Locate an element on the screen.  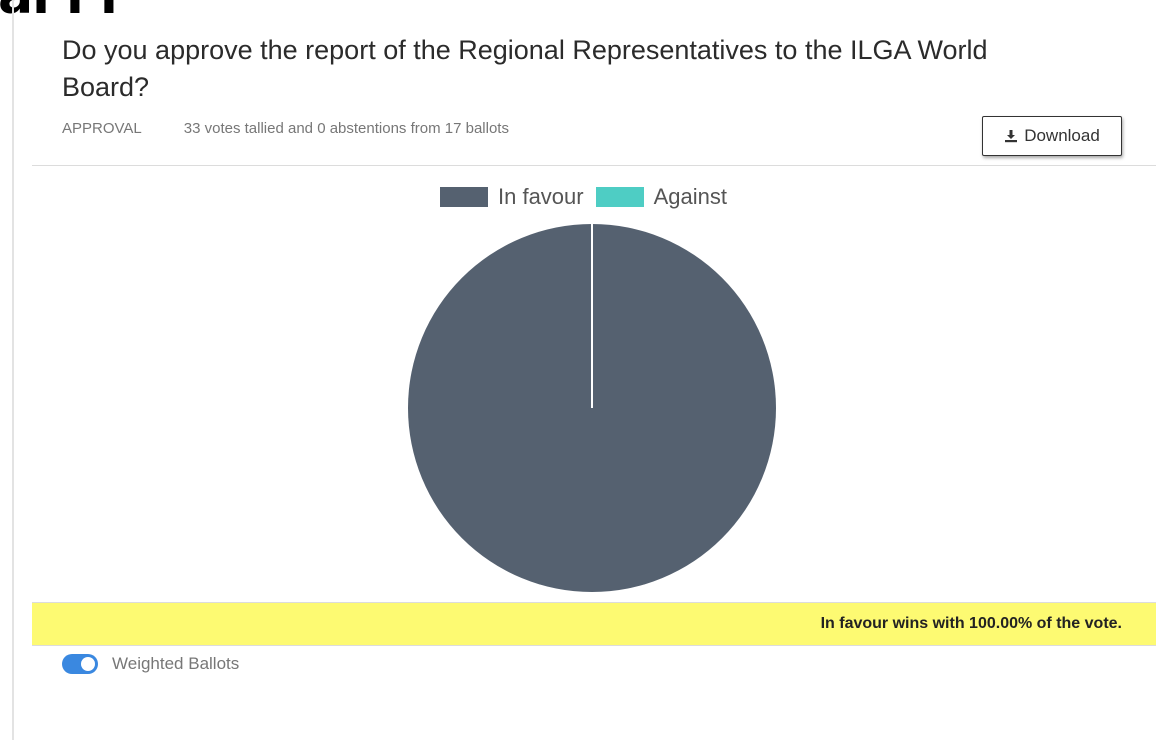
header-divider is located at coordinates (594, 165).